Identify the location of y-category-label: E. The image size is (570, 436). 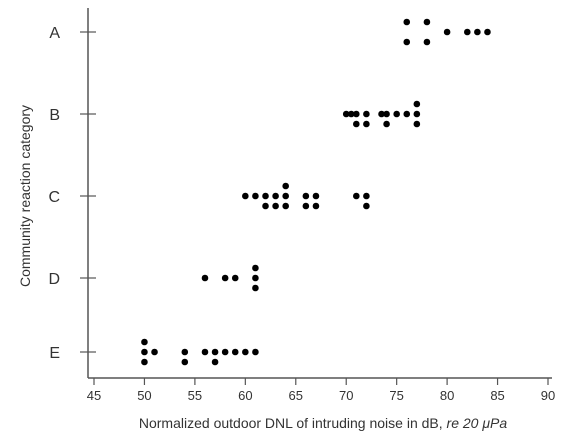
(54, 353).